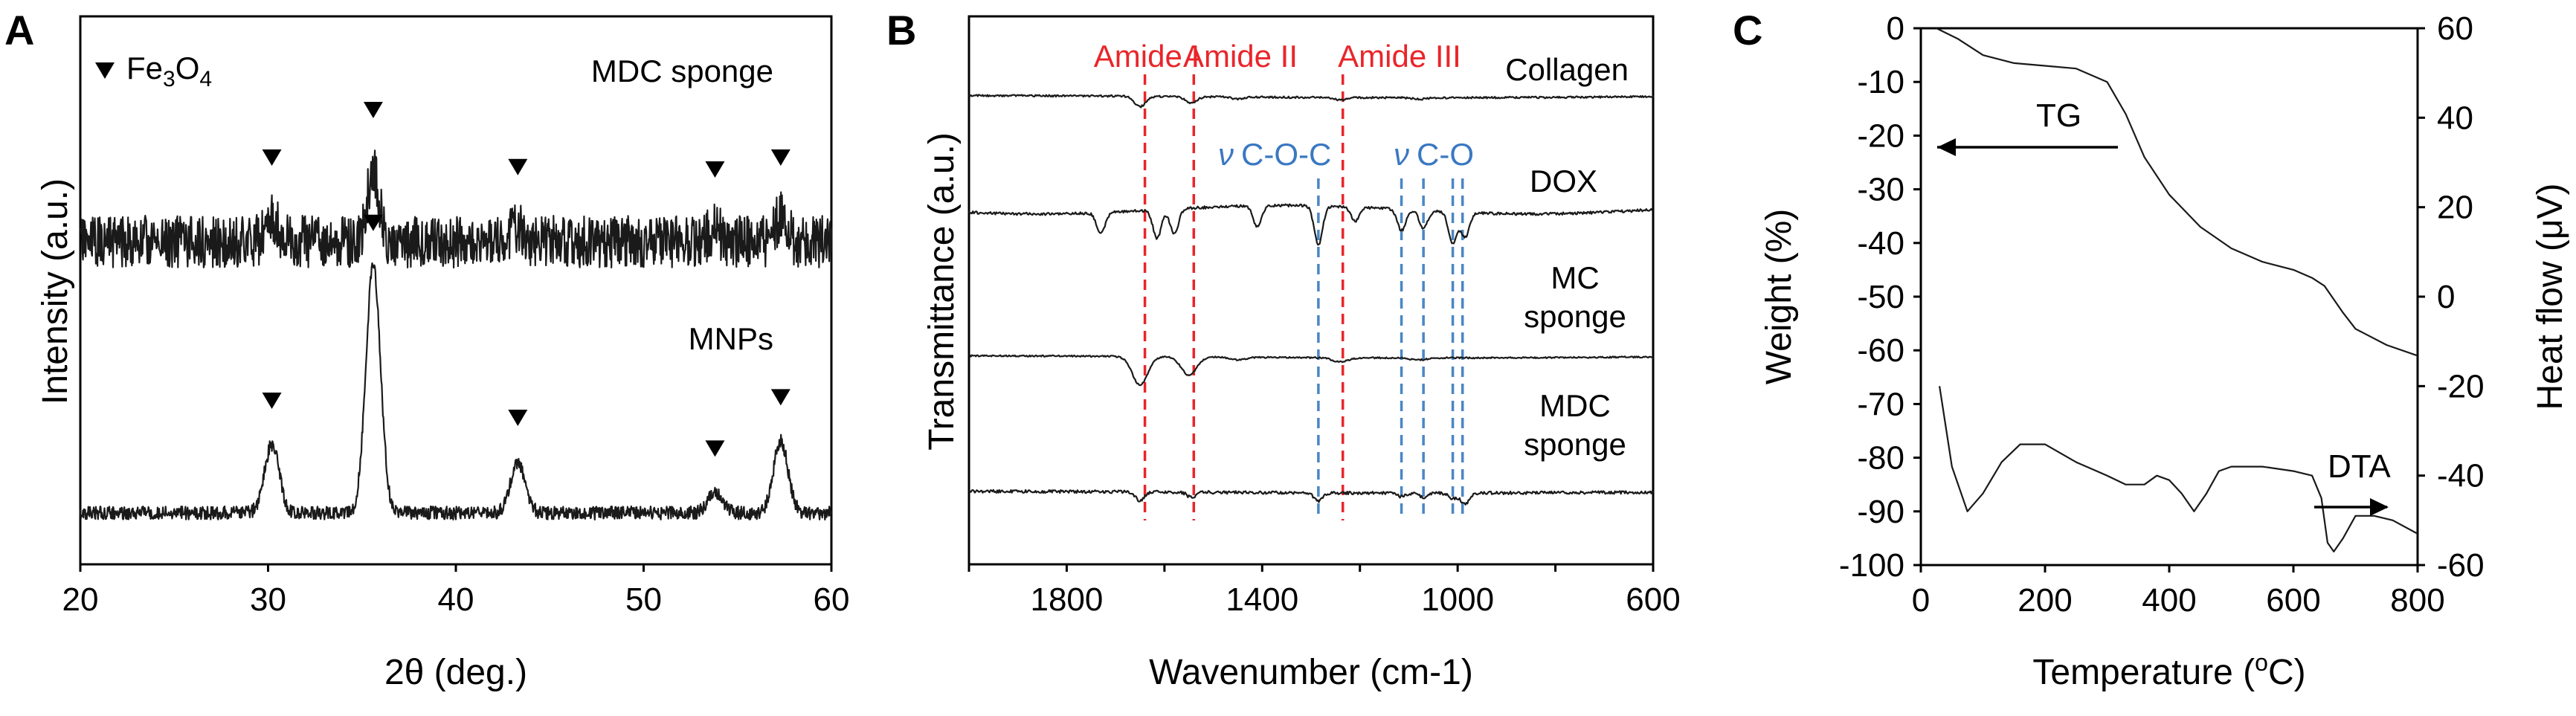 Image resolution: width=2576 pixels, height=716 pixels. What do you see at coordinates (1575, 316) in the screenshot?
I see `panel-b-series-label-mc-2: sponge` at bounding box center [1575, 316].